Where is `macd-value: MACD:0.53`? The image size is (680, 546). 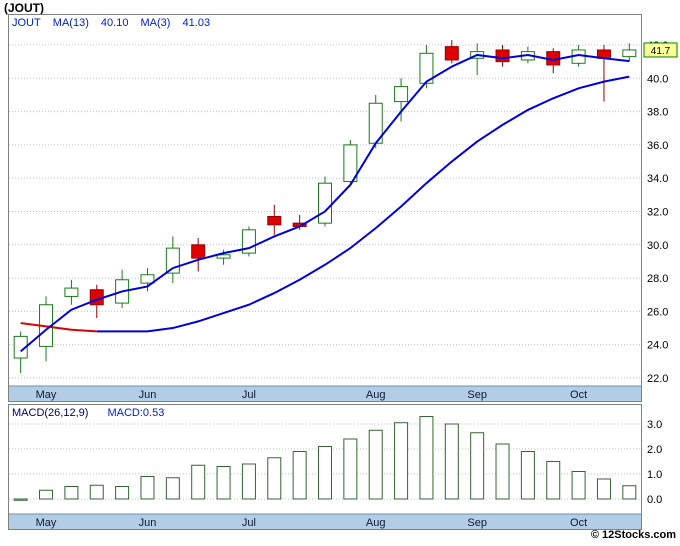 macd-value: MACD:0.53 is located at coordinates (136, 413).